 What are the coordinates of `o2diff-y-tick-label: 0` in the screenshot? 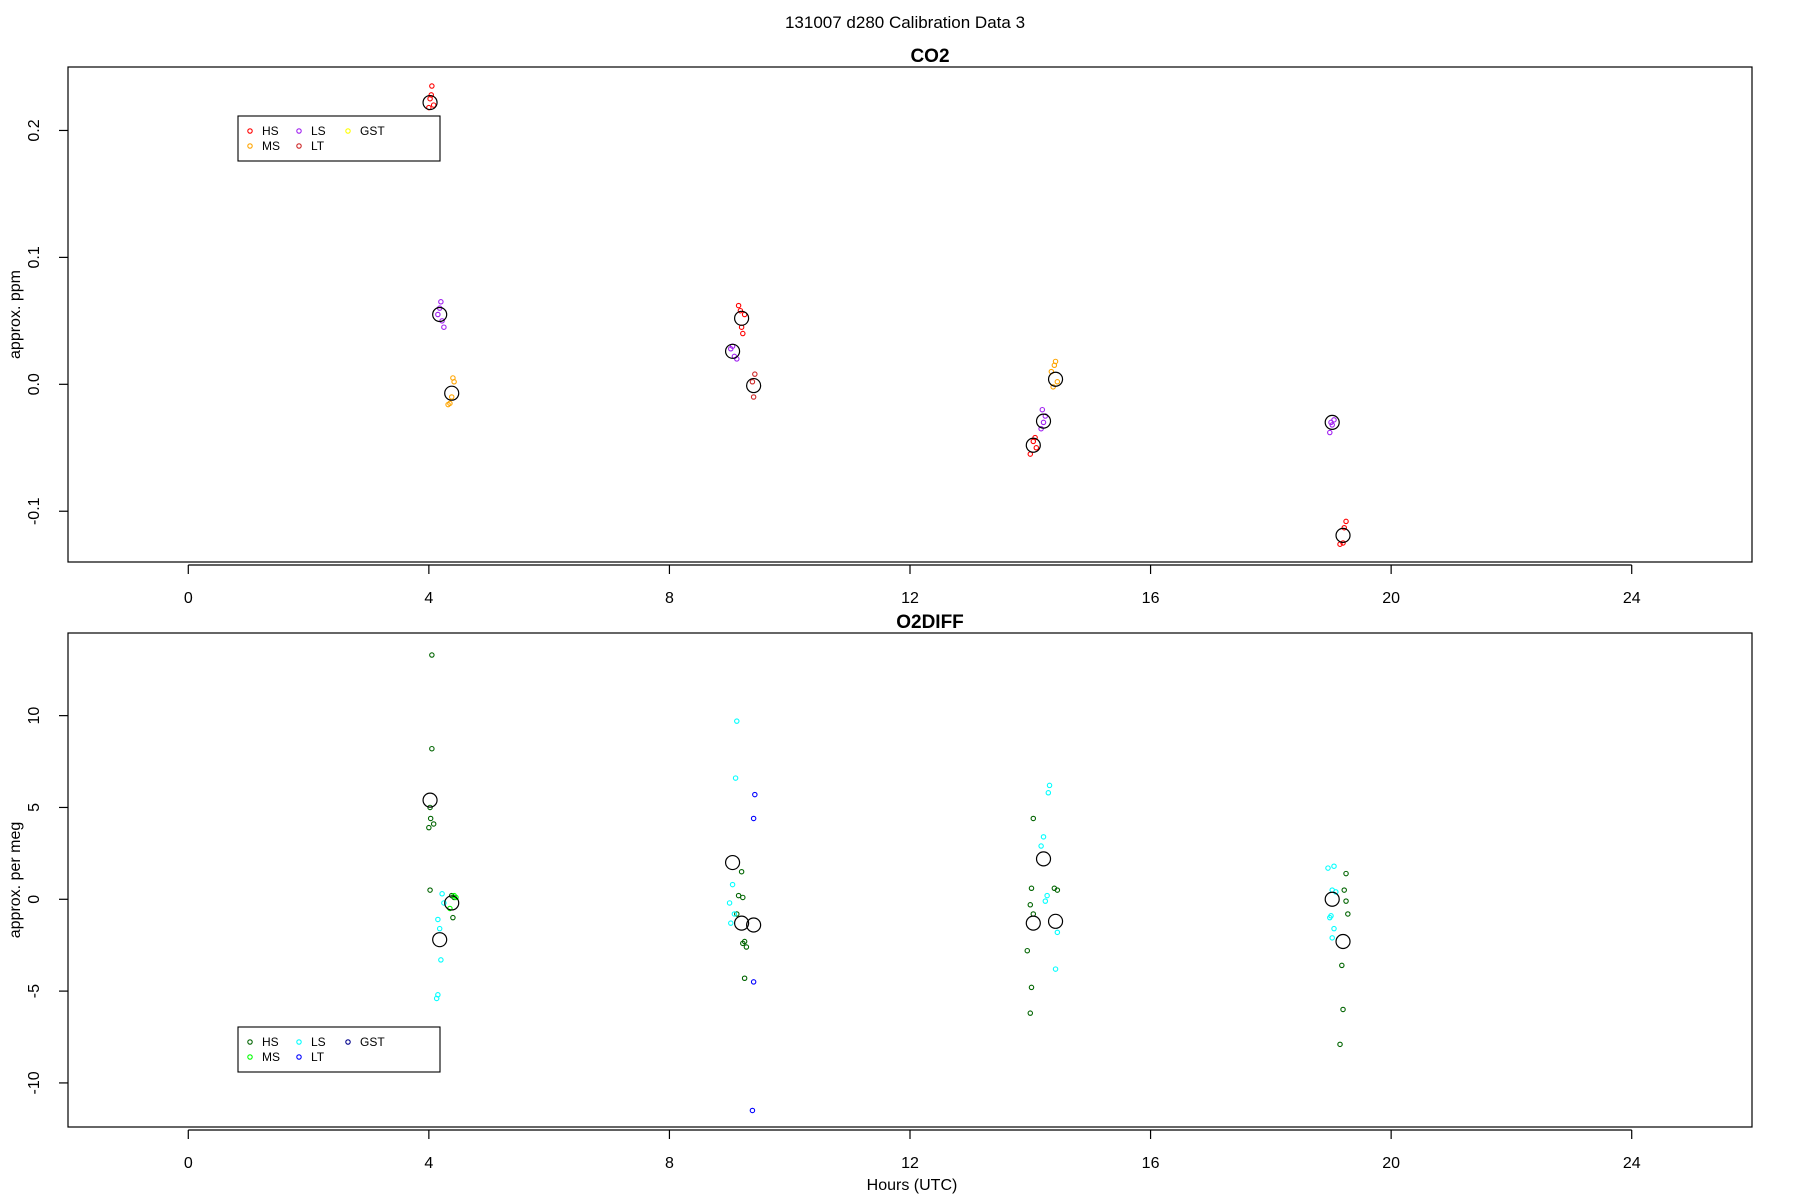 It's located at (34, 899).